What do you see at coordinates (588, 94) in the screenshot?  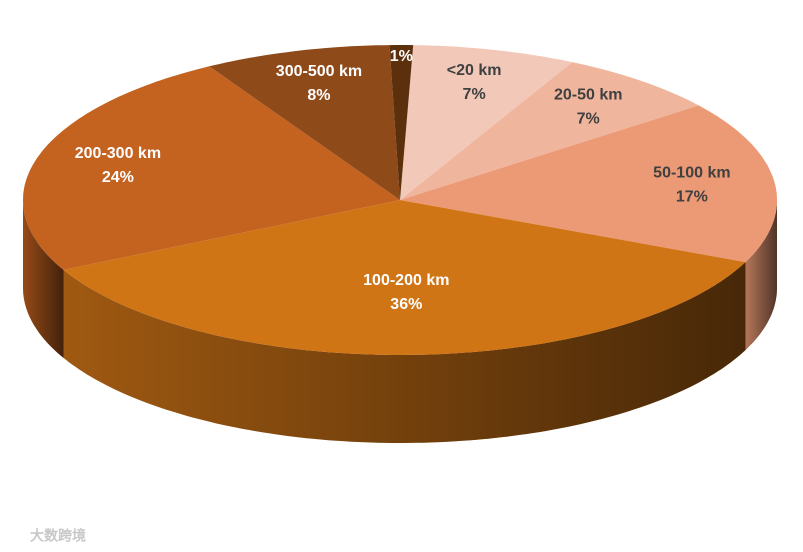 I see `slice-label: 20-50 km` at bounding box center [588, 94].